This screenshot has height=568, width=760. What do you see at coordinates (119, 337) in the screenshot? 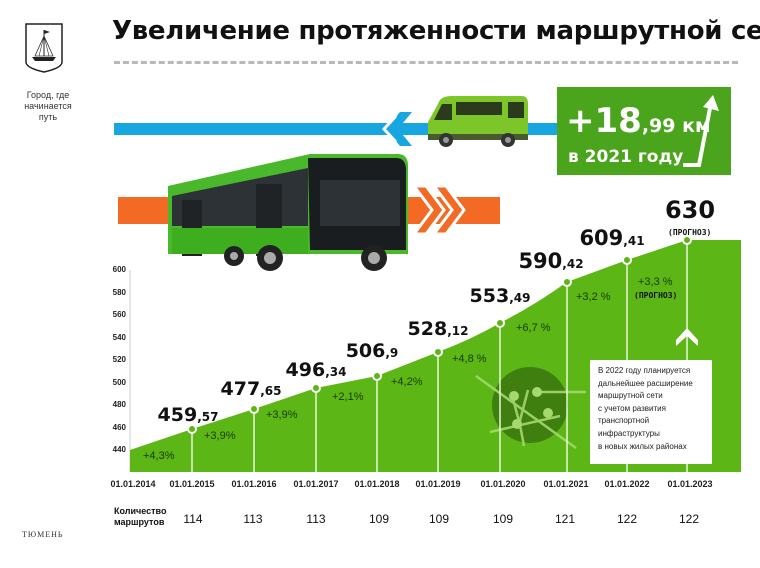
I see `y-tick: 540` at bounding box center [119, 337].